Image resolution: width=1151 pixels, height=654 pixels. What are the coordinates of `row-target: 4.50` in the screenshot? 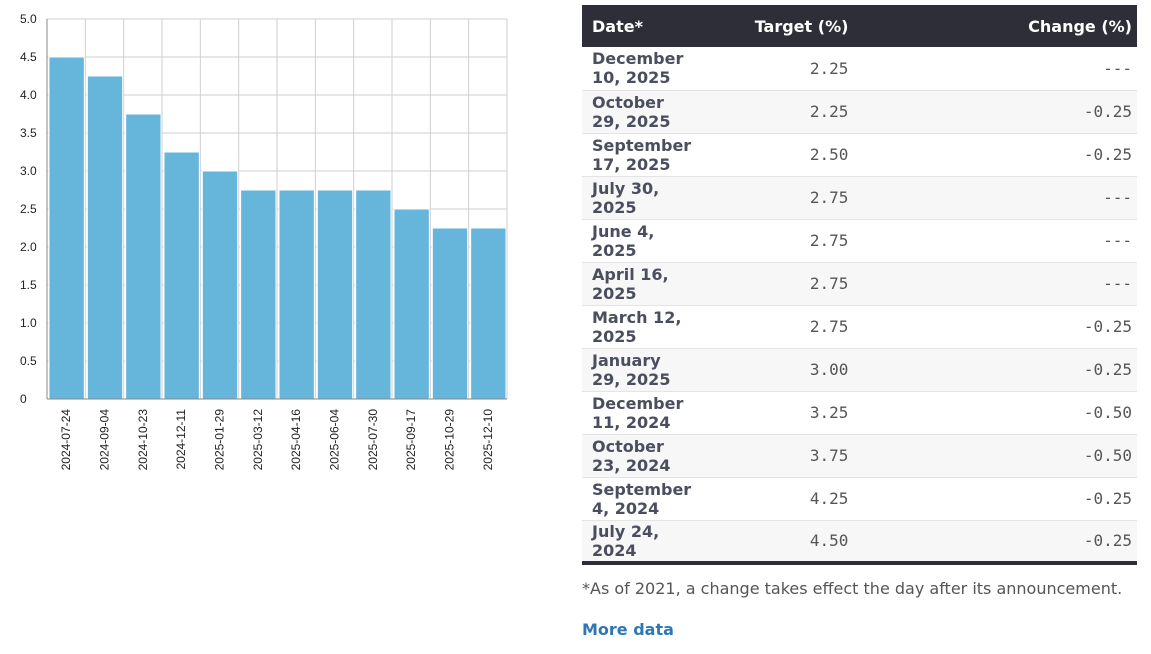 It's located at (829, 541).